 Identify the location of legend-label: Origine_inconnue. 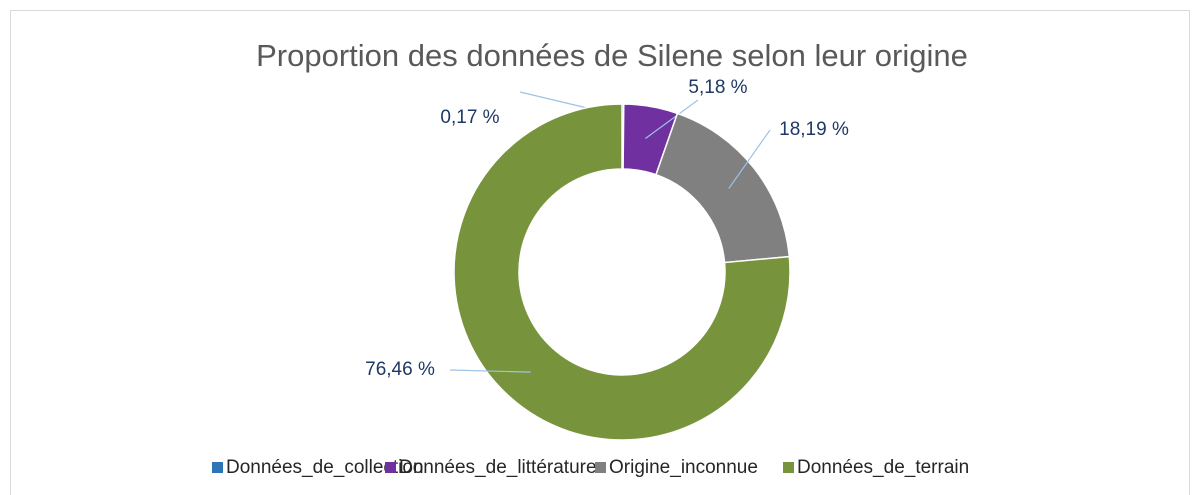
(683, 467).